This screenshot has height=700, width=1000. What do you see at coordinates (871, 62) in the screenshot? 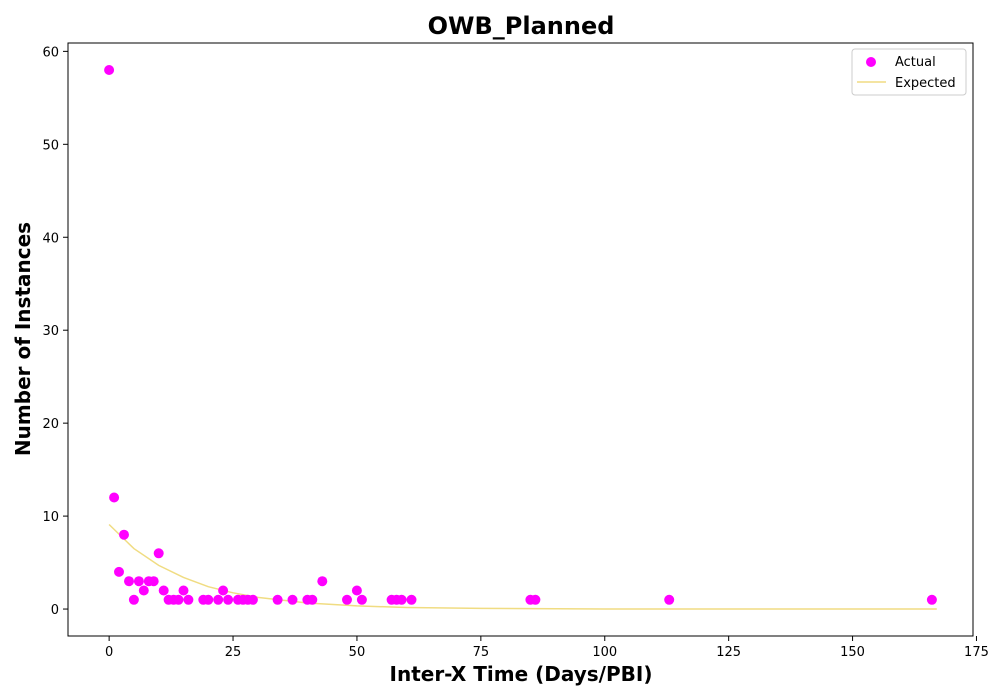
I see `legend-marker-actual` at bounding box center [871, 62].